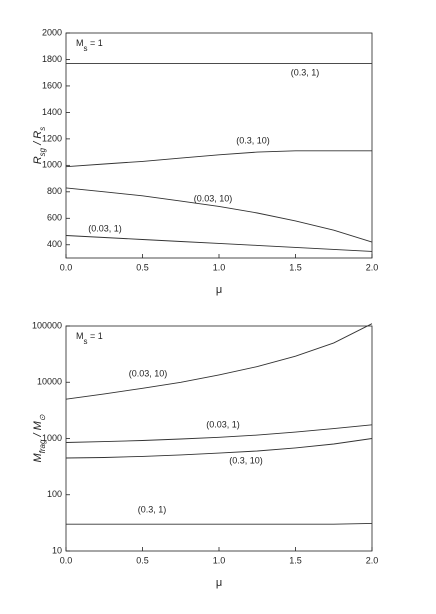  Describe the element at coordinates (49, 382) in the screenshot. I see `y-tick-label: 10000` at that location.